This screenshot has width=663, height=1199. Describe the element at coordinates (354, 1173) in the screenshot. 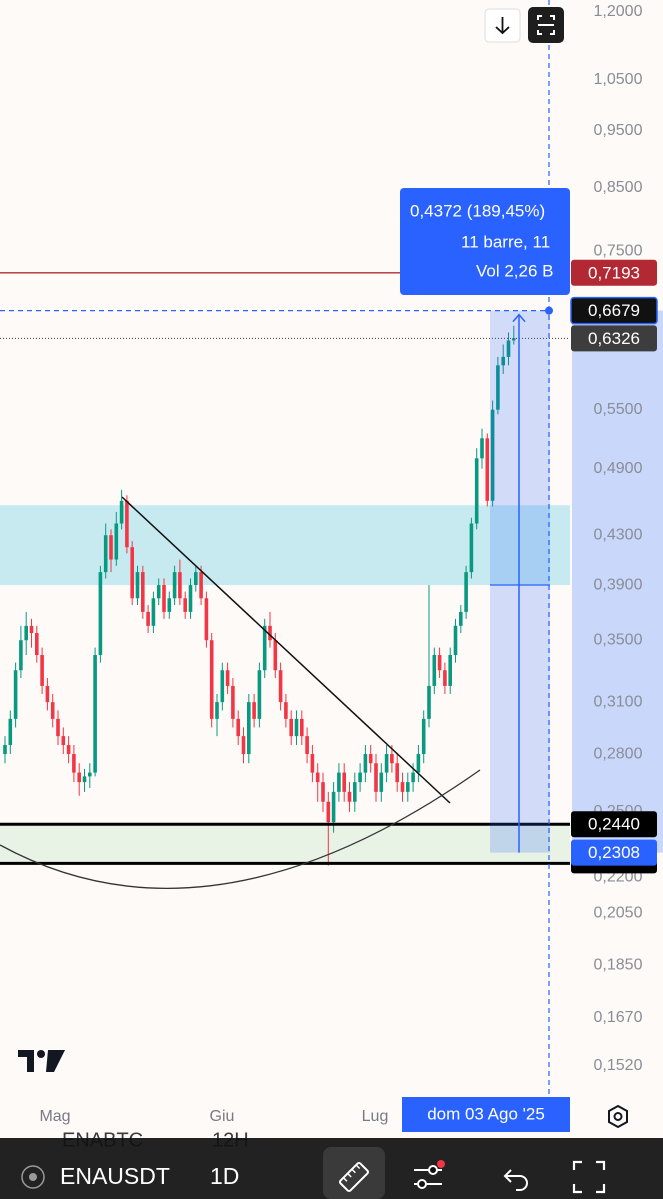

I see `ruler-button` at that location.